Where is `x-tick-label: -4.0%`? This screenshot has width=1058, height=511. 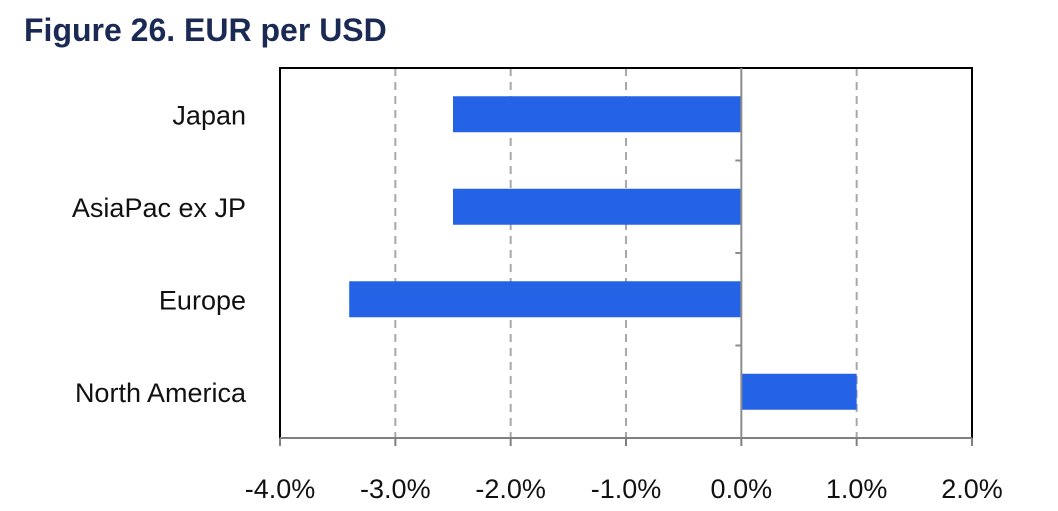 x-tick-label: -4.0% is located at coordinates (280, 489).